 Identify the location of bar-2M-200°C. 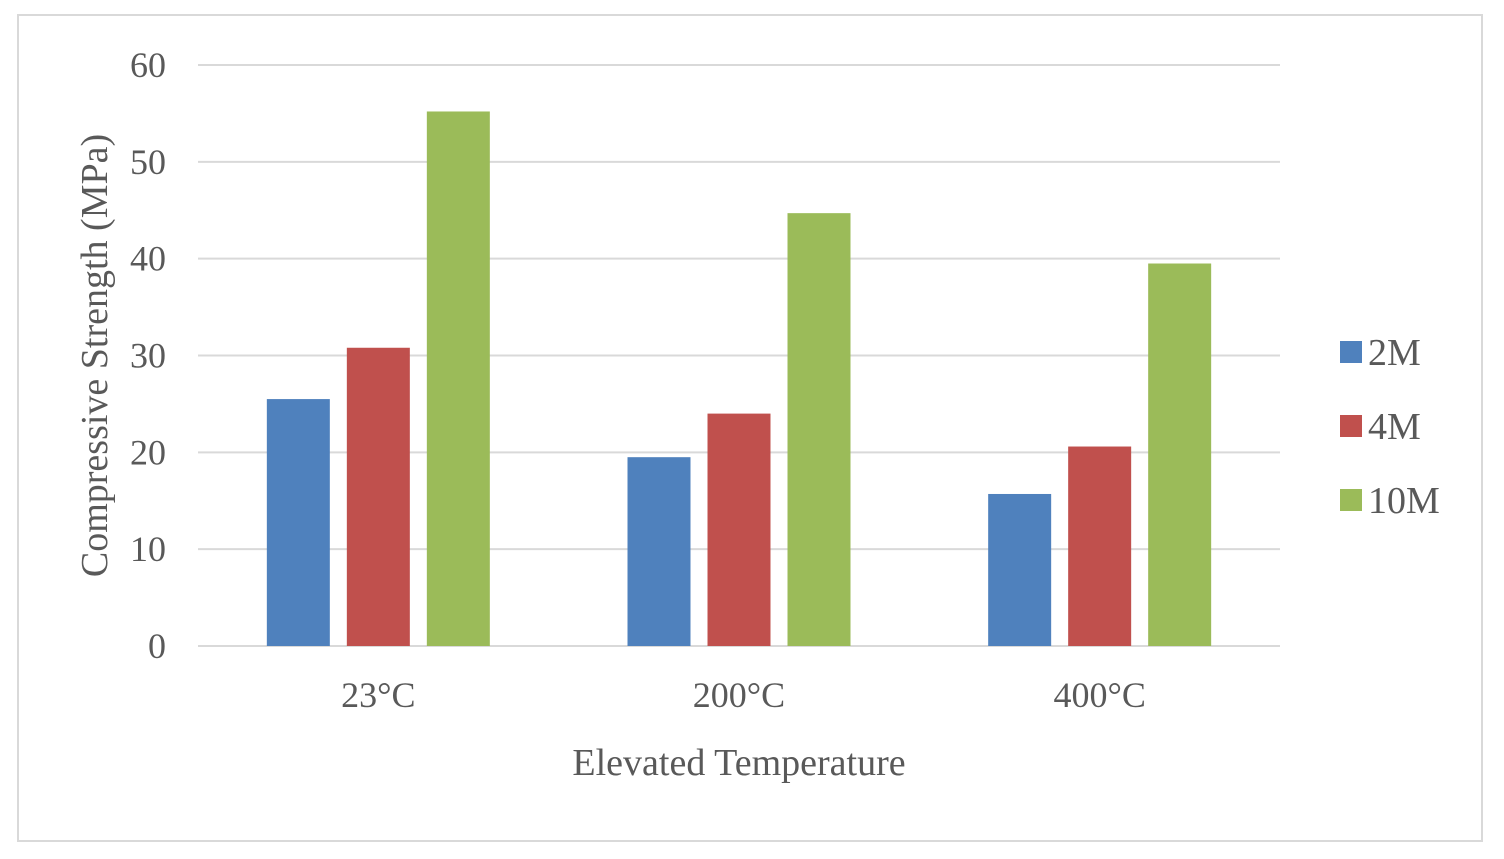
(659, 551).